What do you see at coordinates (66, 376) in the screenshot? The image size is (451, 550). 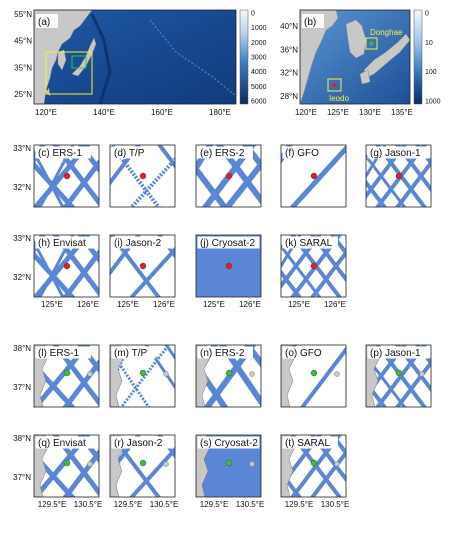 I see `panel-l: (l) ERS-1` at bounding box center [66, 376].